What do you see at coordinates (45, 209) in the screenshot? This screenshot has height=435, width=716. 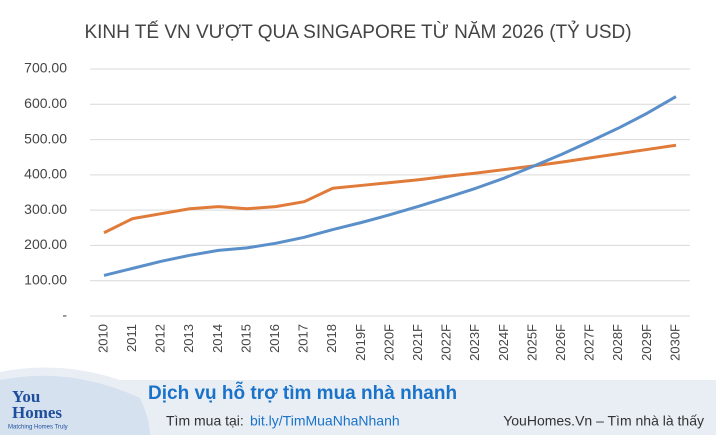 I see `y-tick-label: 300.00` at bounding box center [45, 209].